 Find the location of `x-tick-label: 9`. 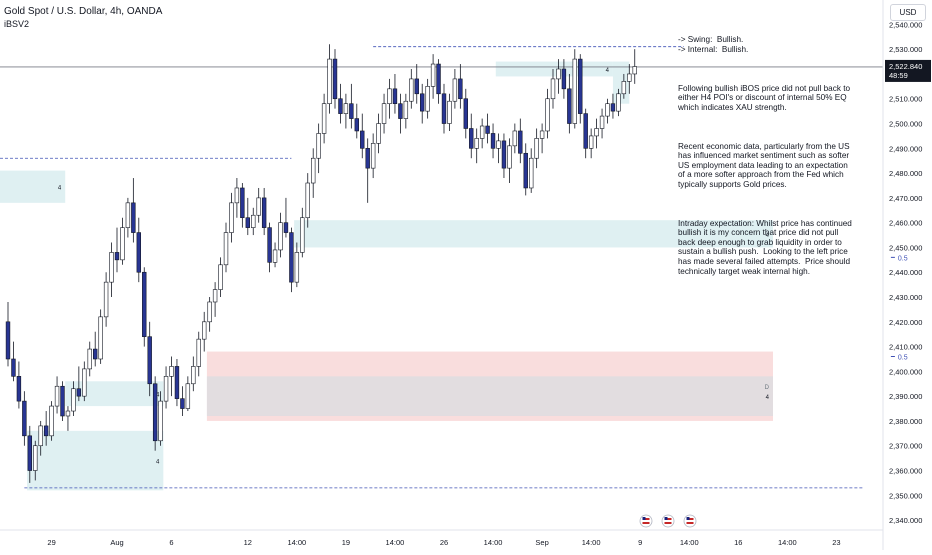

x-tick-label: 9 is located at coordinates (640, 542).